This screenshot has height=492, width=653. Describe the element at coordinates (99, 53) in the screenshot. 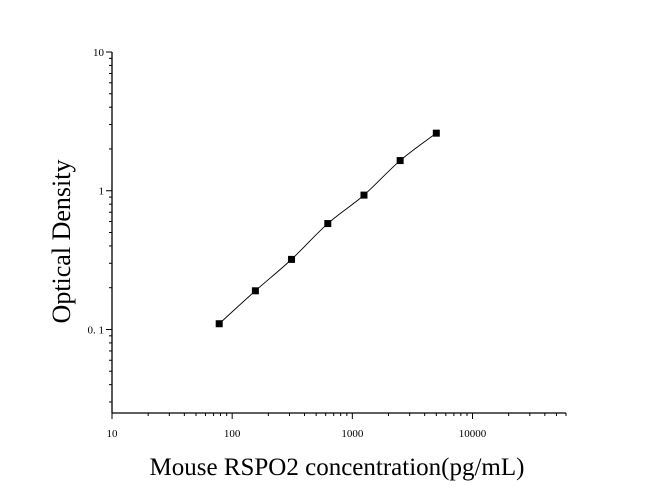

I see `y-tick-label: 10` at that location.